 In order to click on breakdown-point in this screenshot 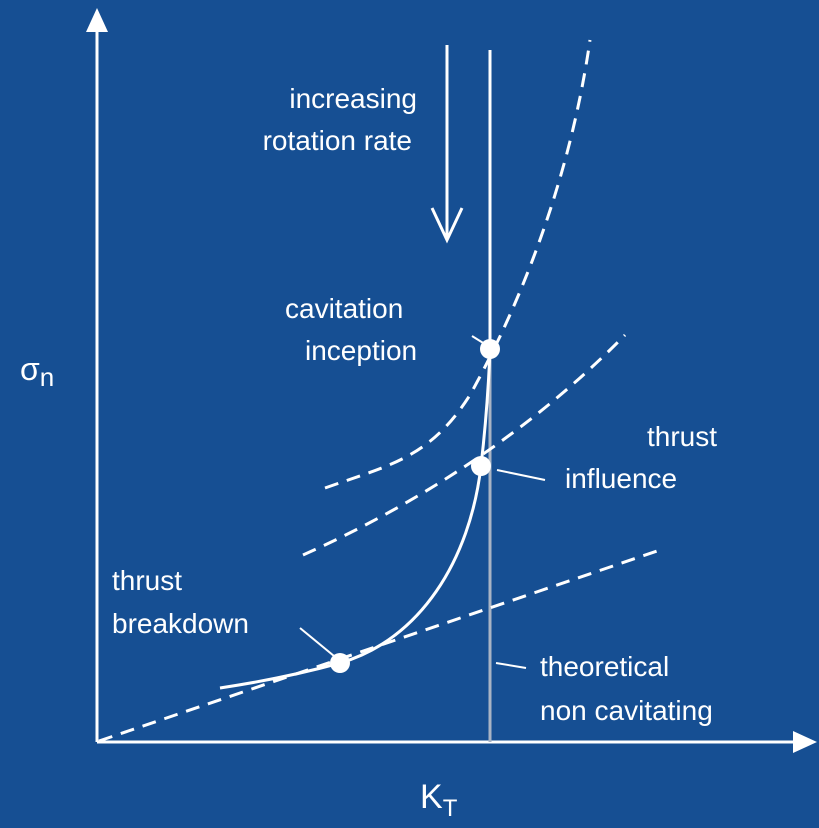, I will do `click(340, 663)`.